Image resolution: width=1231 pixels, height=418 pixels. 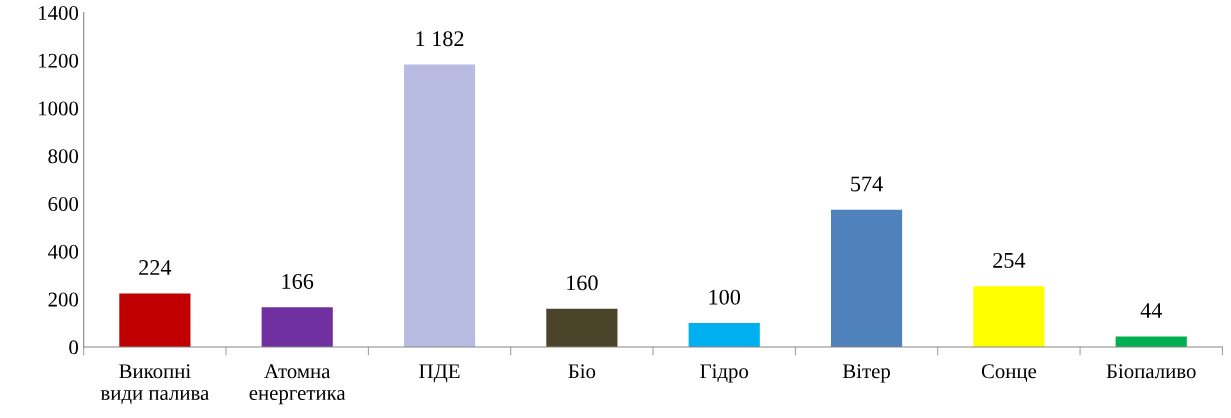 I want to click on y-tick-label: 0, so click(x=74, y=347).